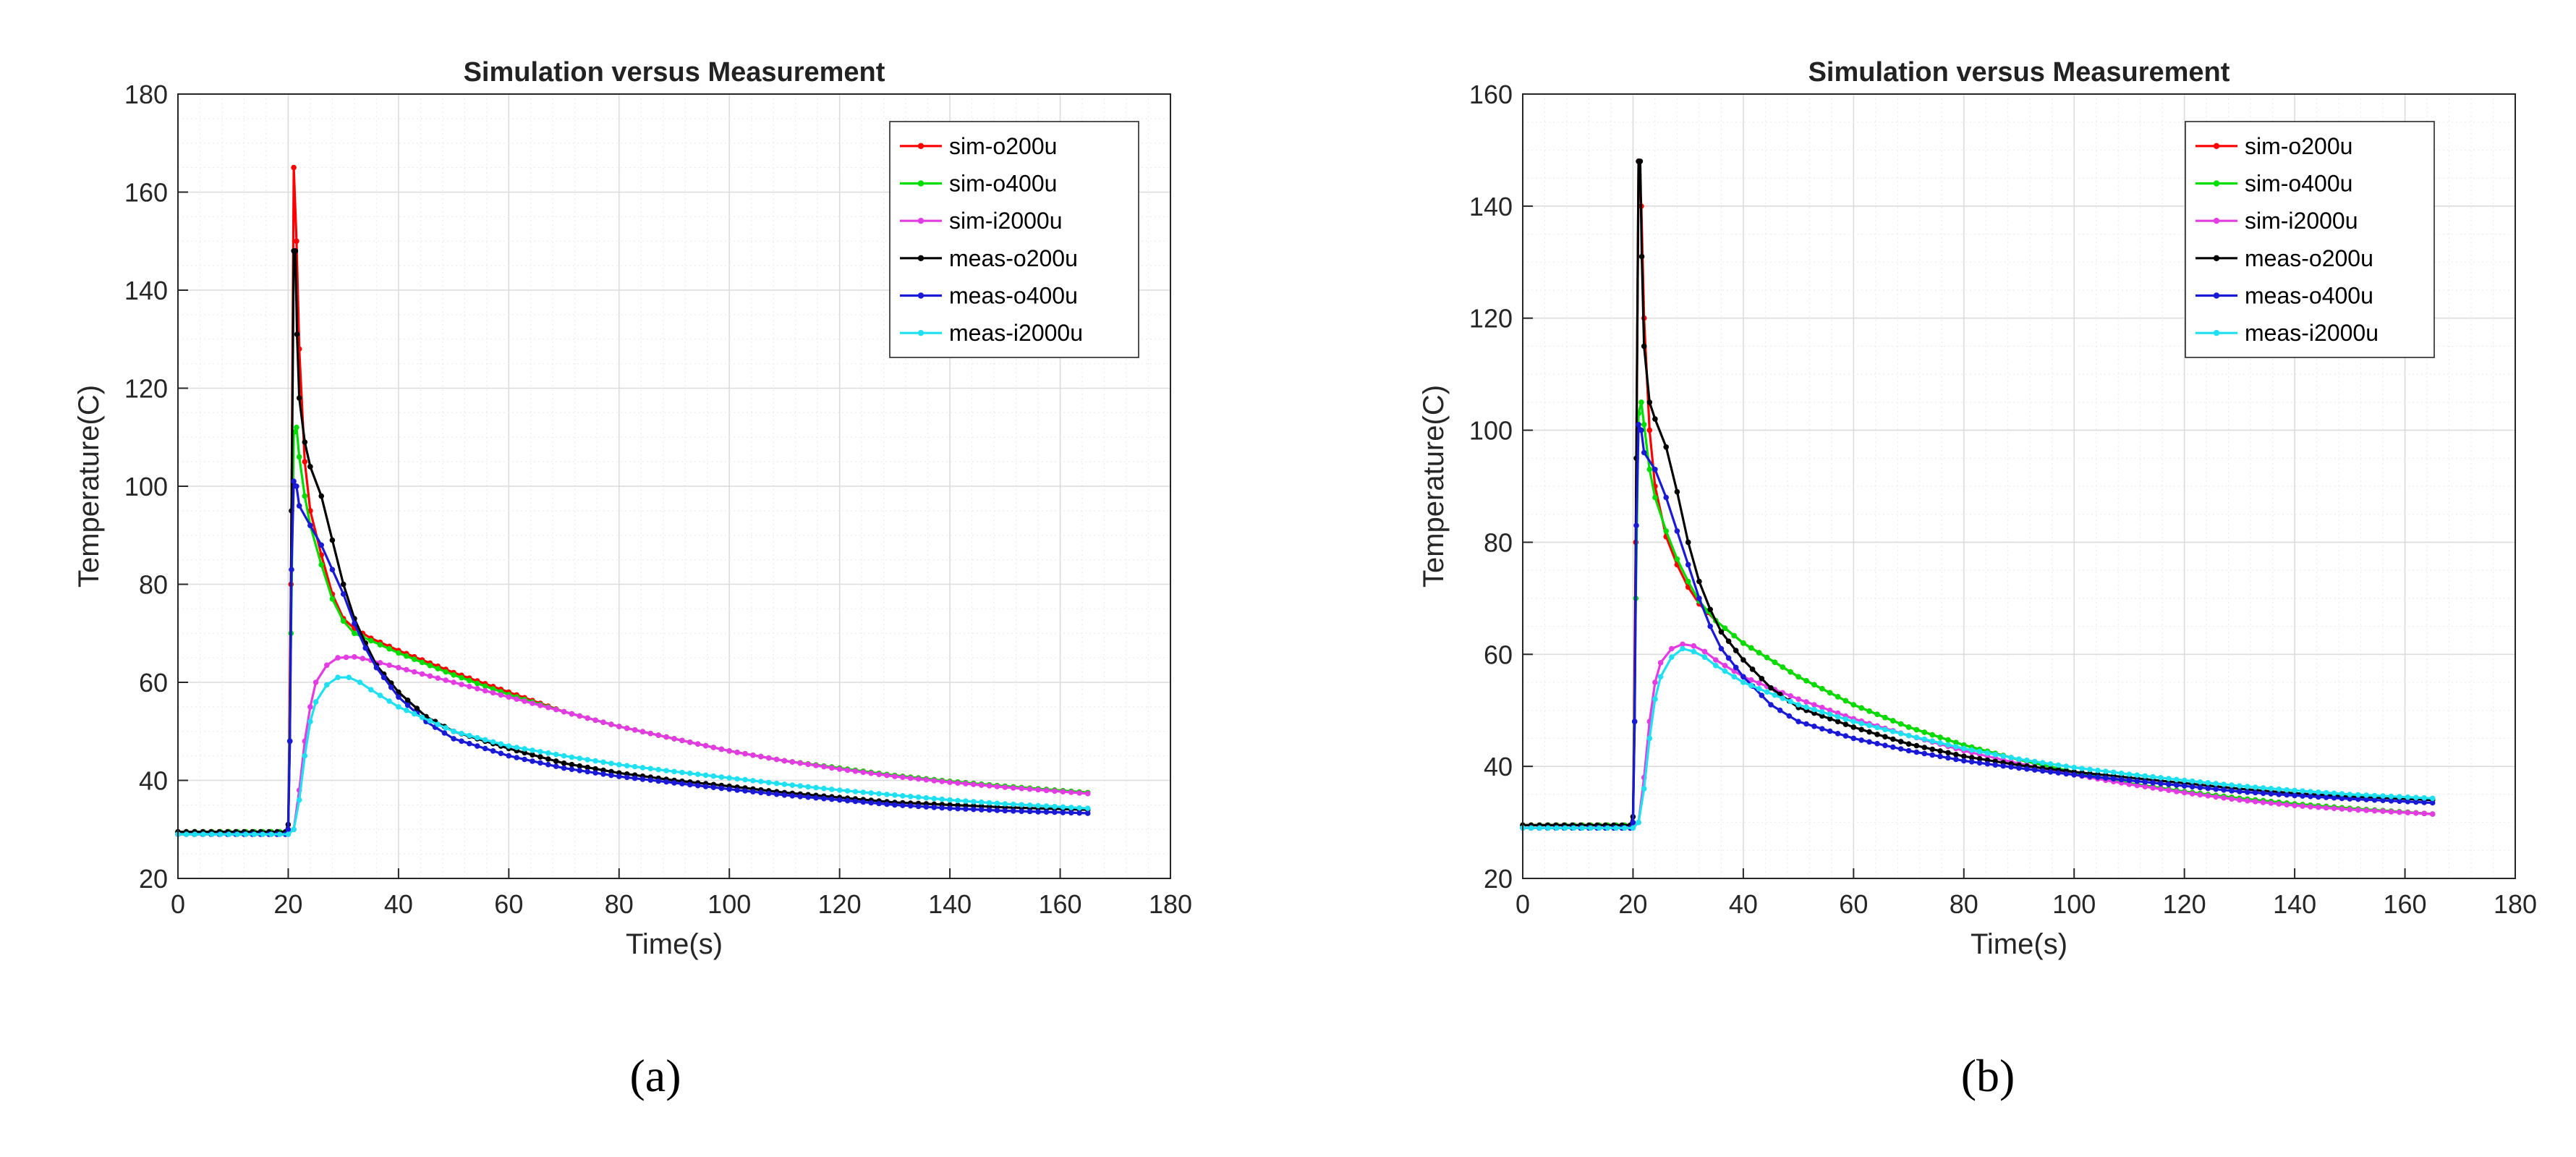 The width and height of the screenshot is (2576, 1157). I want to click on x-tick-label: 120, so click(840, 904).